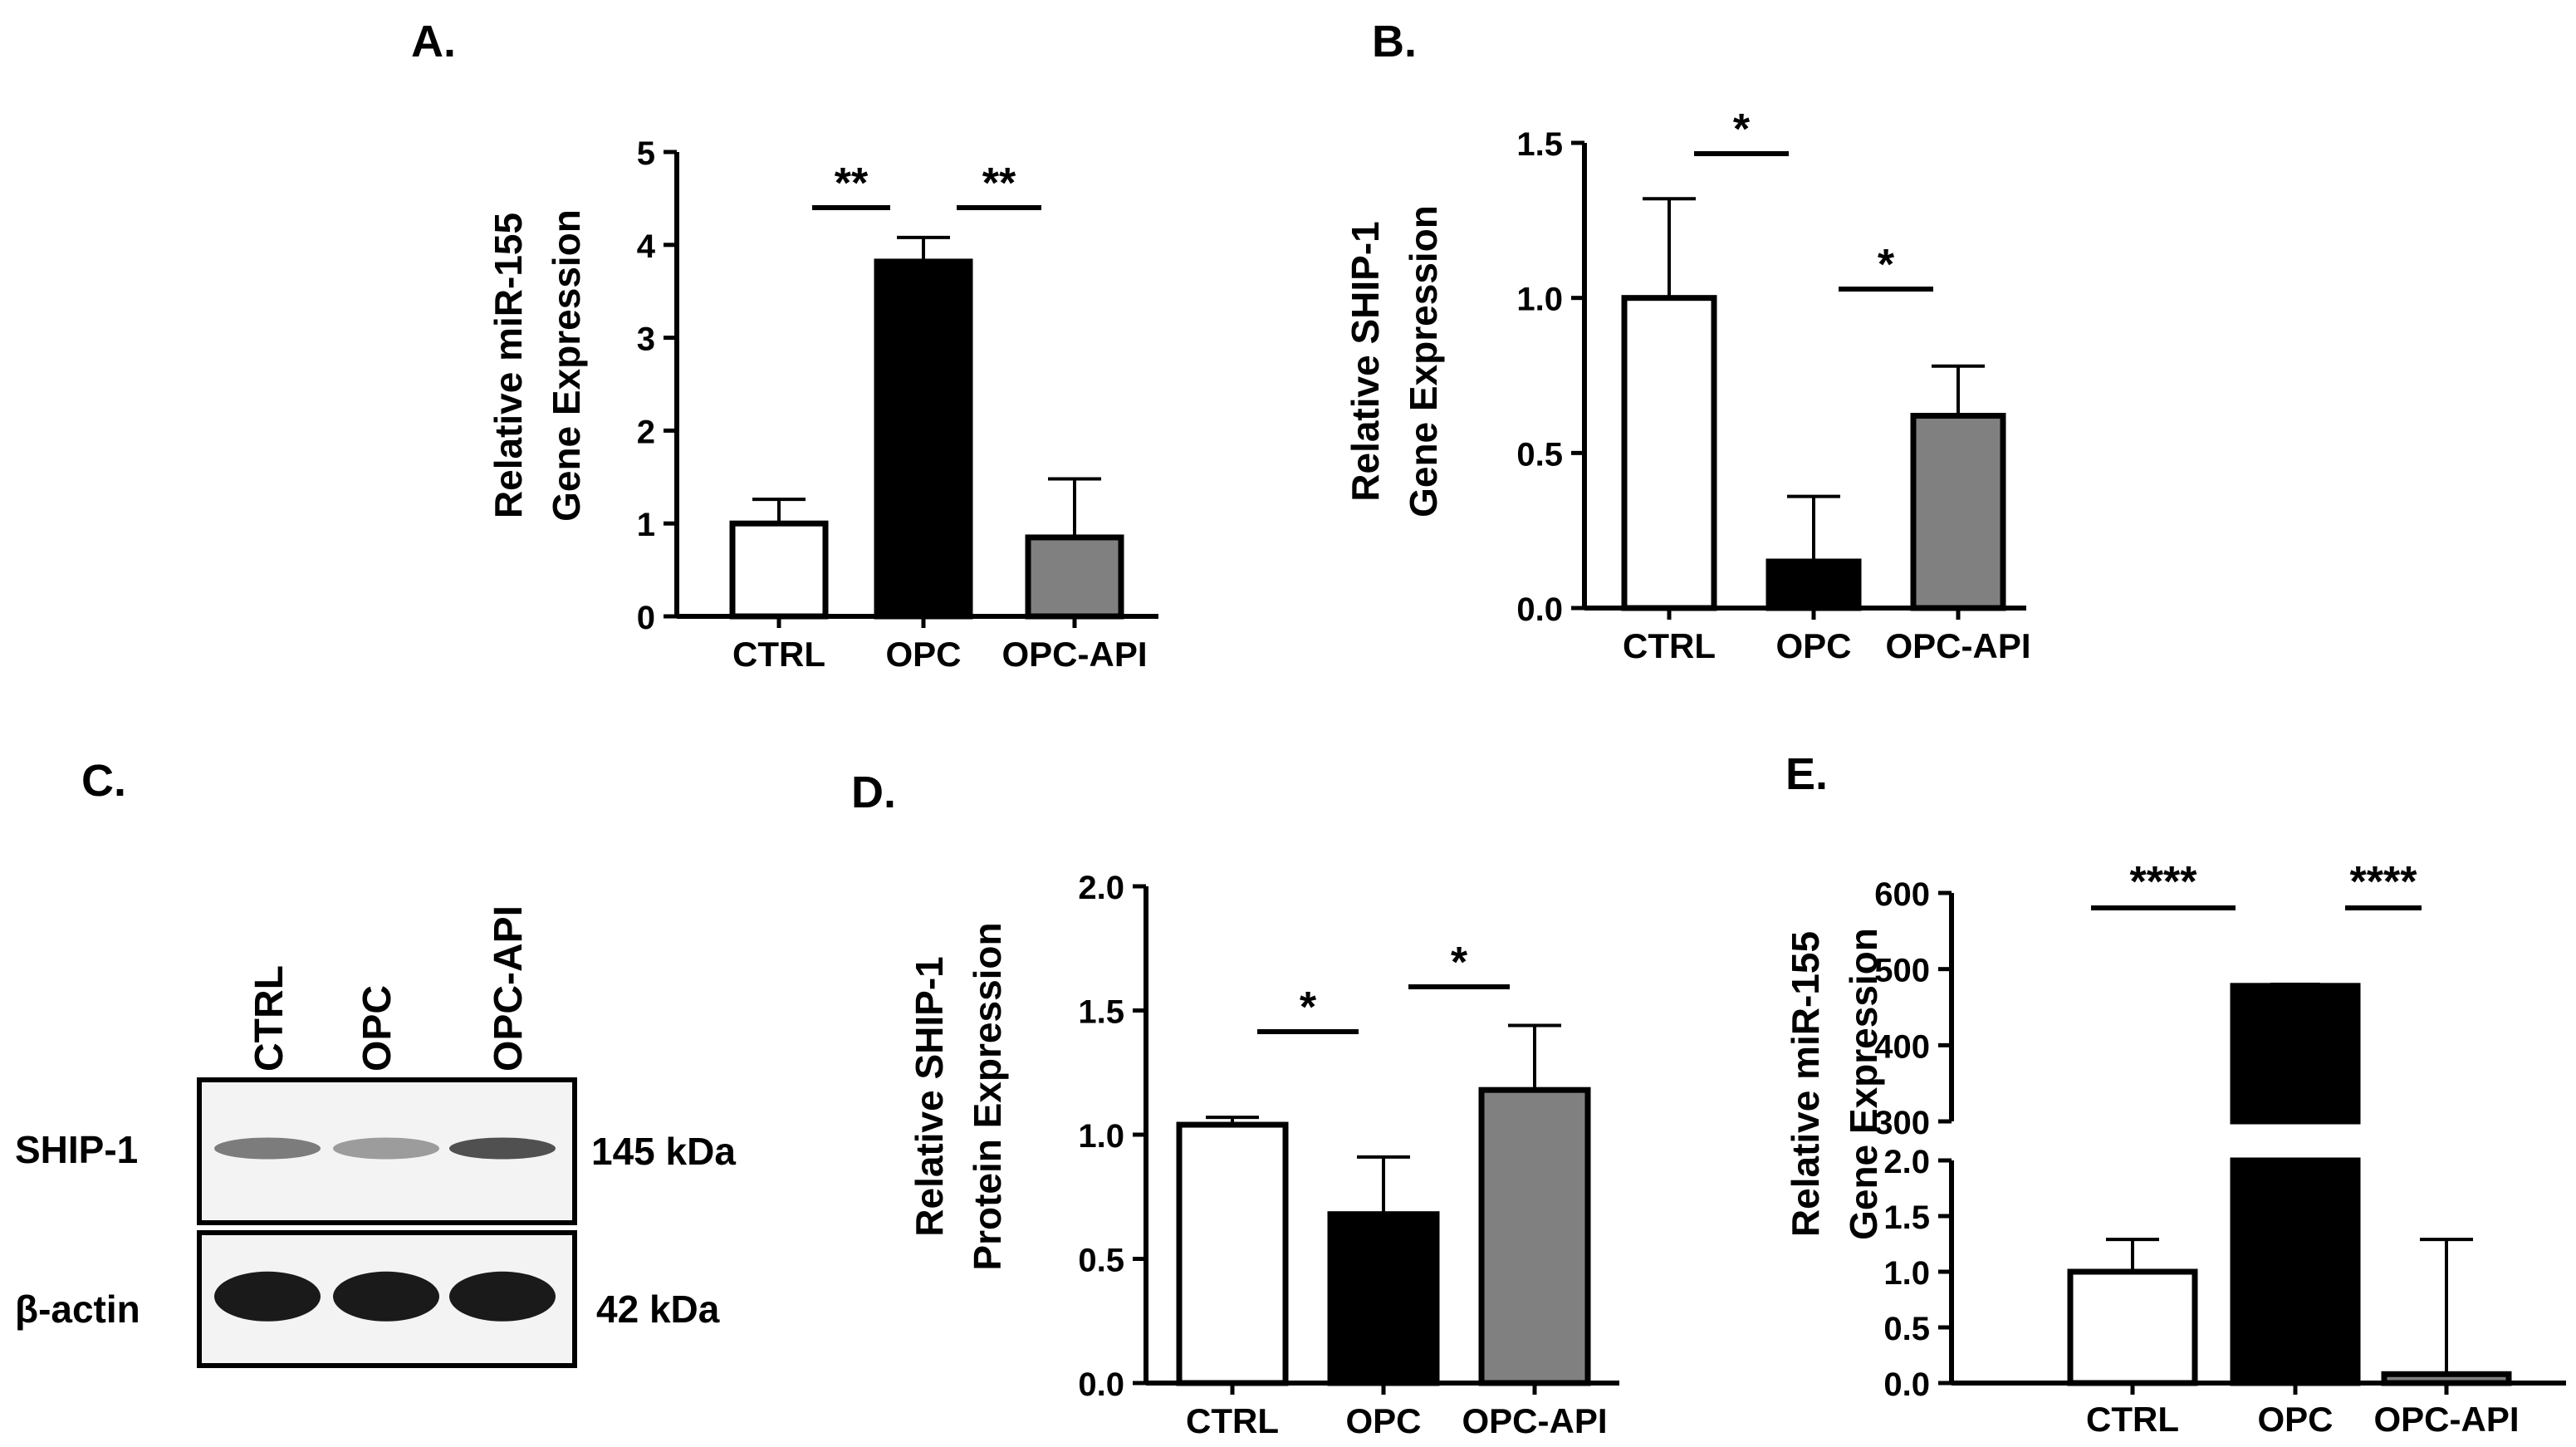  I want to click on chart-e-ytick-label: 0.0, so click(1906, 1384).